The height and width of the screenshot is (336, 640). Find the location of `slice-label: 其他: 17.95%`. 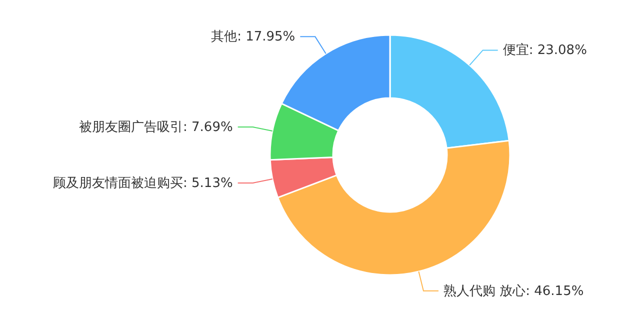

slice-label: 其他: 17.95% is located at coordinates (253, 37).